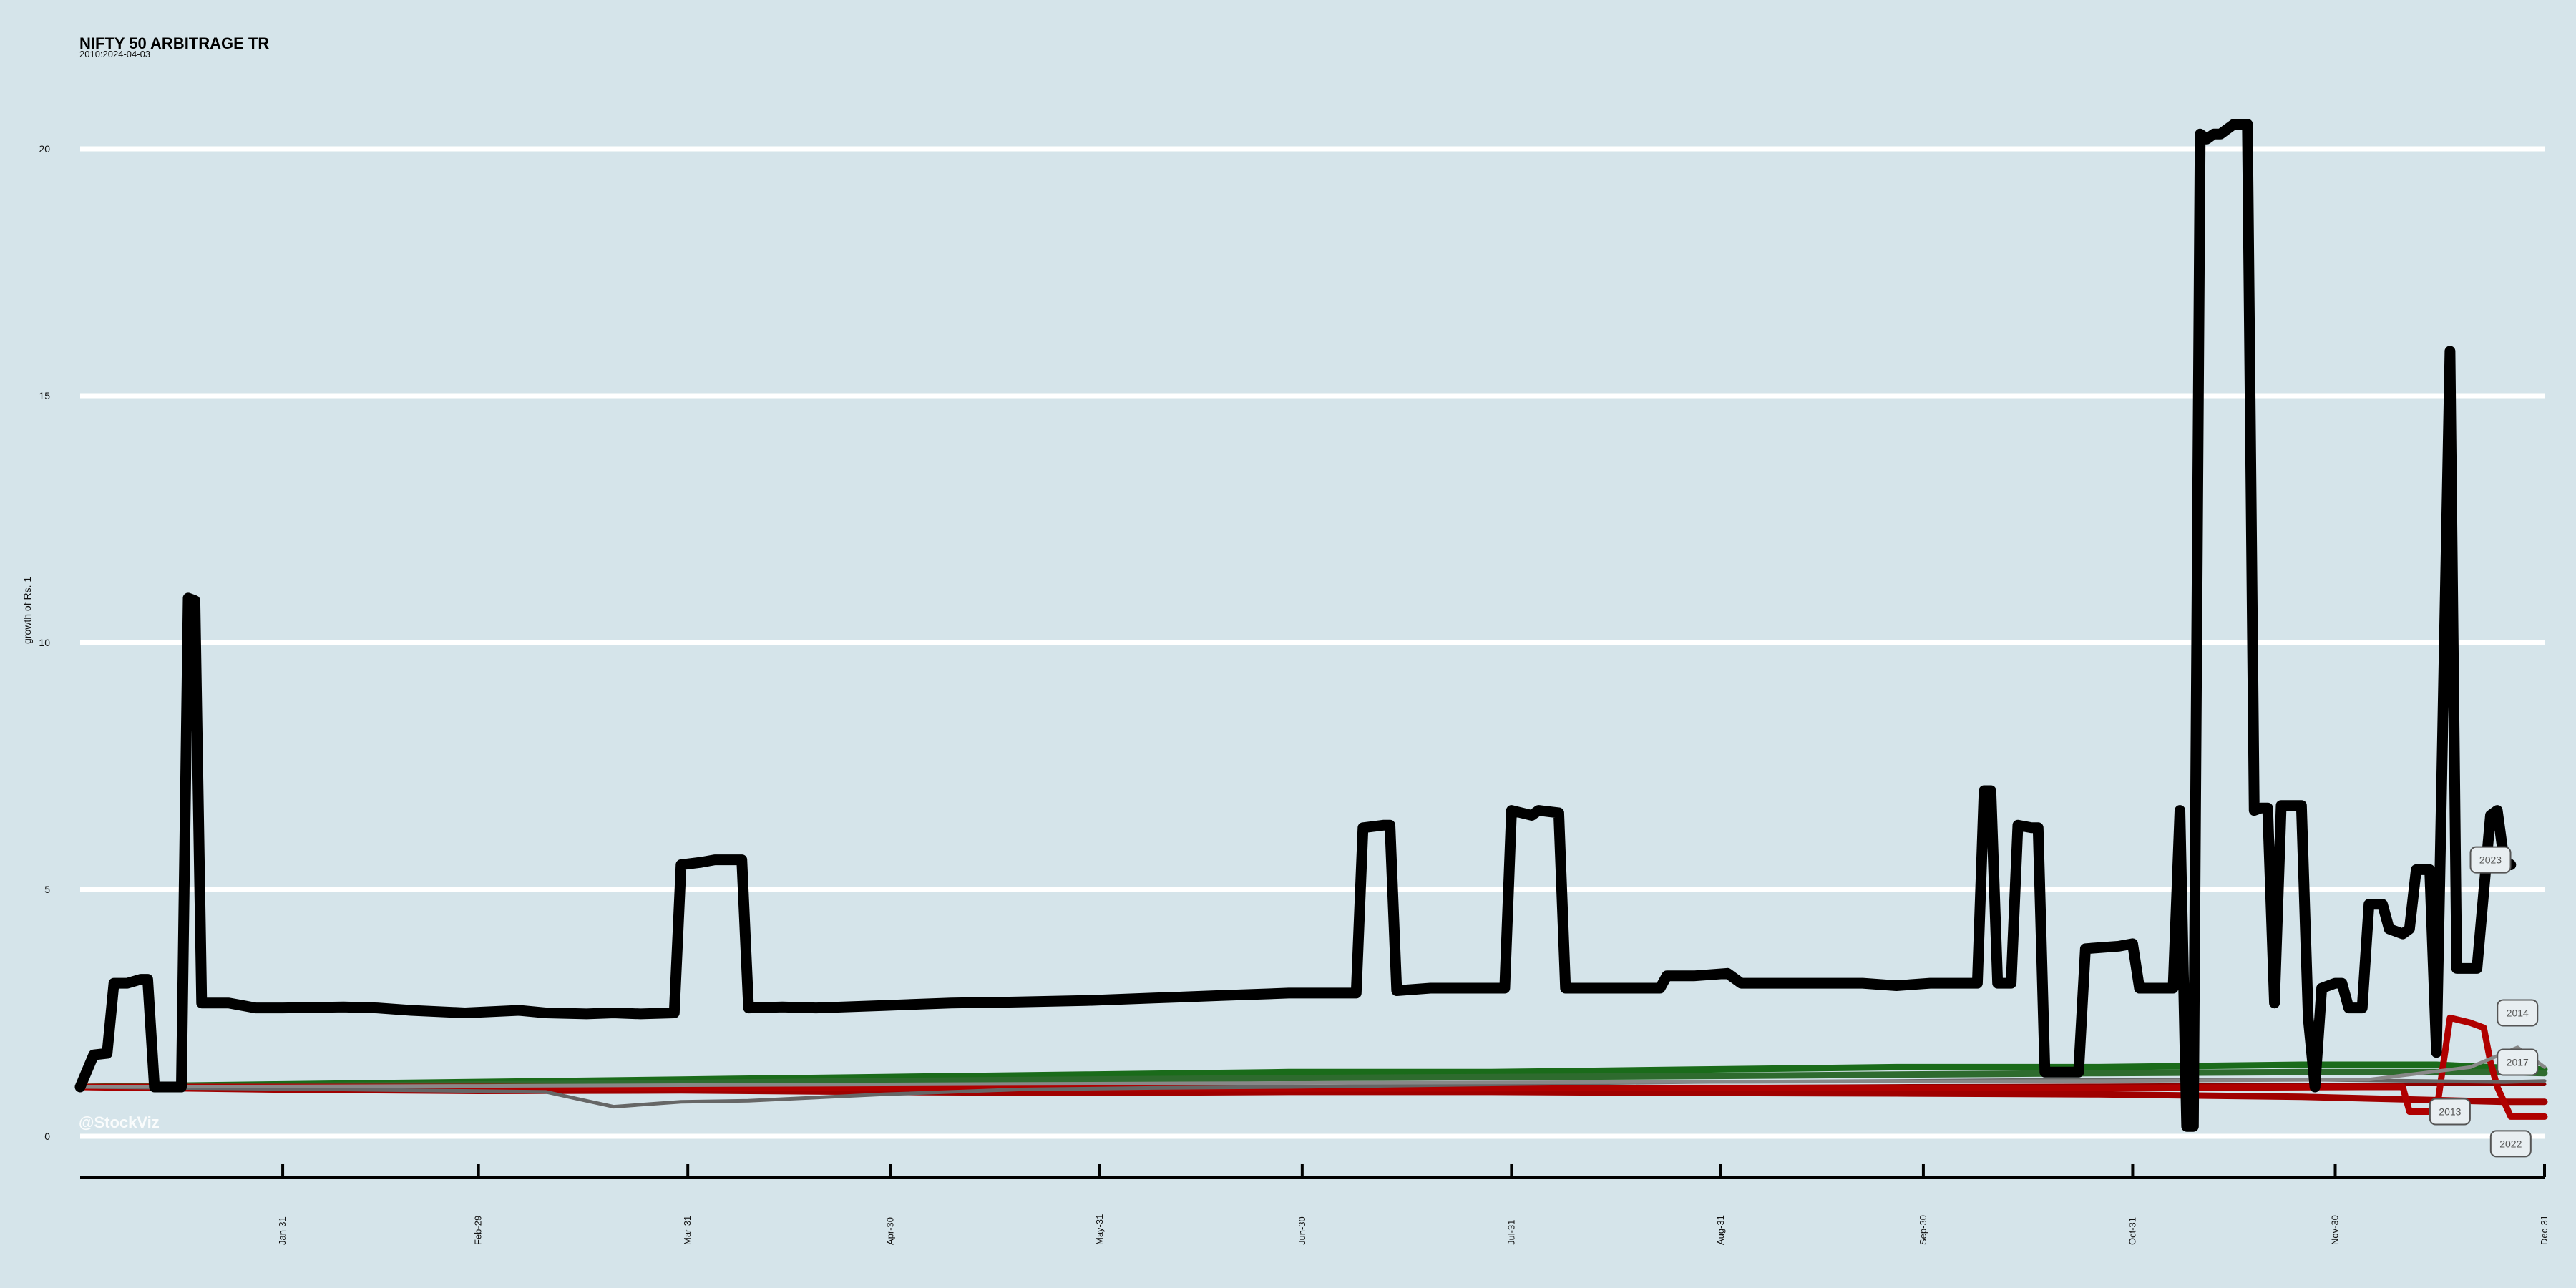 Image resolution: width=2576 pixels, height=1288 pixels. I want to click on x-tick-label: Apr-30, so click(889, 1231).